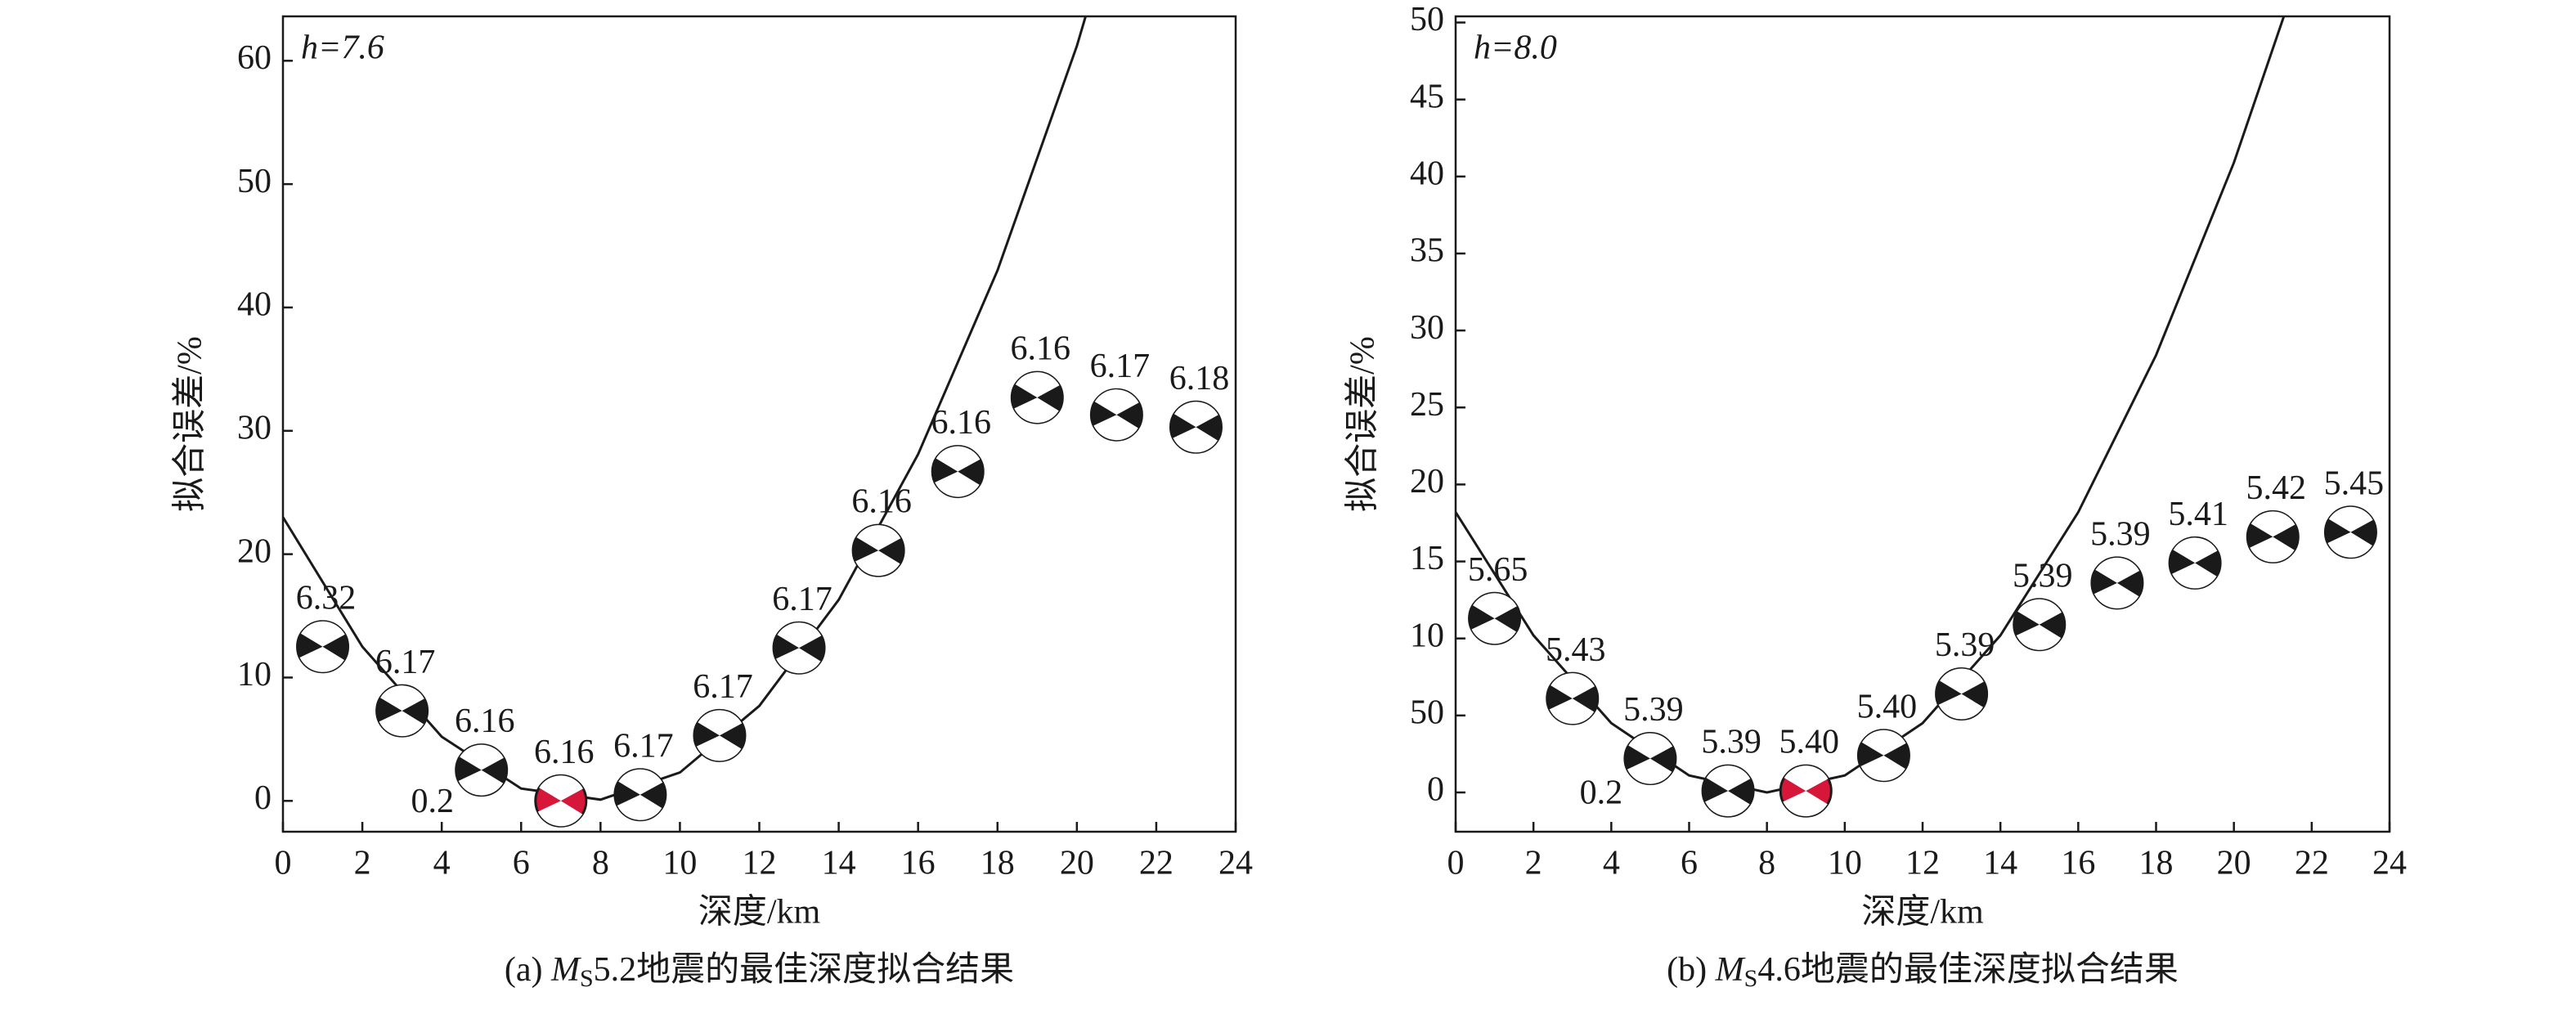 This screenshot has height=1010, width=2576. I want to click on magnitude-label: 6.32, so click(327, 598).